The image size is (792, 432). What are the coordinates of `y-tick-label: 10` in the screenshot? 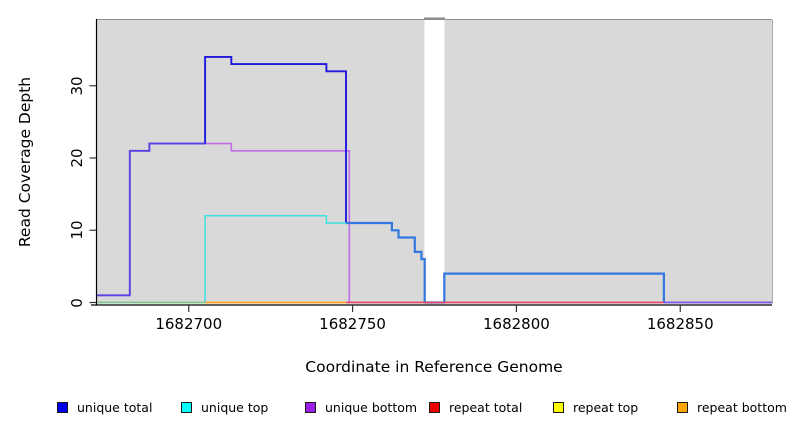 It's located at (77, 230).